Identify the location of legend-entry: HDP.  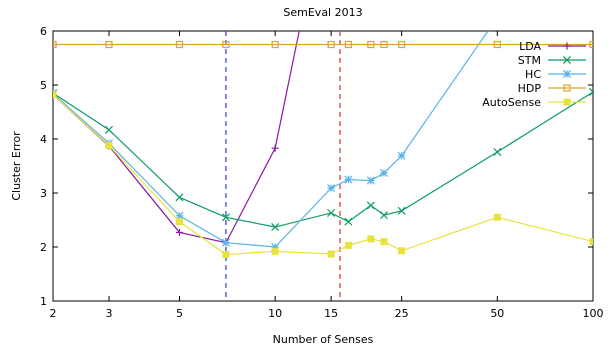
(552, 88).